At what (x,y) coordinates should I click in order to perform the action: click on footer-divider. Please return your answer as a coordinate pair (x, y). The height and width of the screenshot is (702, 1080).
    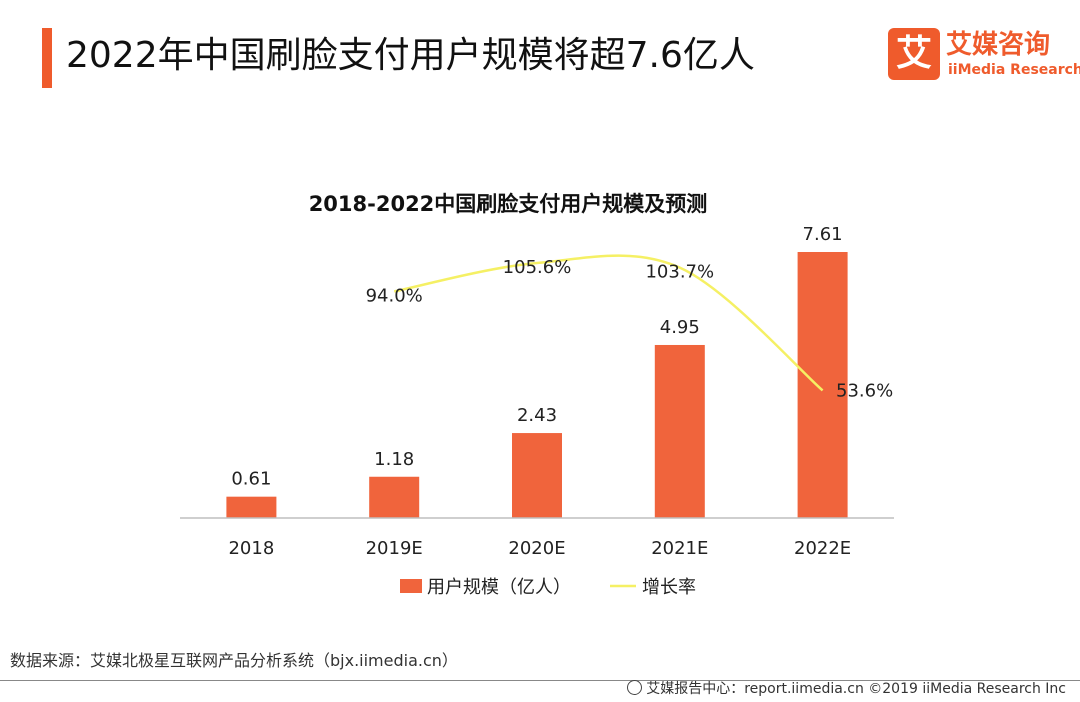
    Looking at the image, I should click on (540, 680).